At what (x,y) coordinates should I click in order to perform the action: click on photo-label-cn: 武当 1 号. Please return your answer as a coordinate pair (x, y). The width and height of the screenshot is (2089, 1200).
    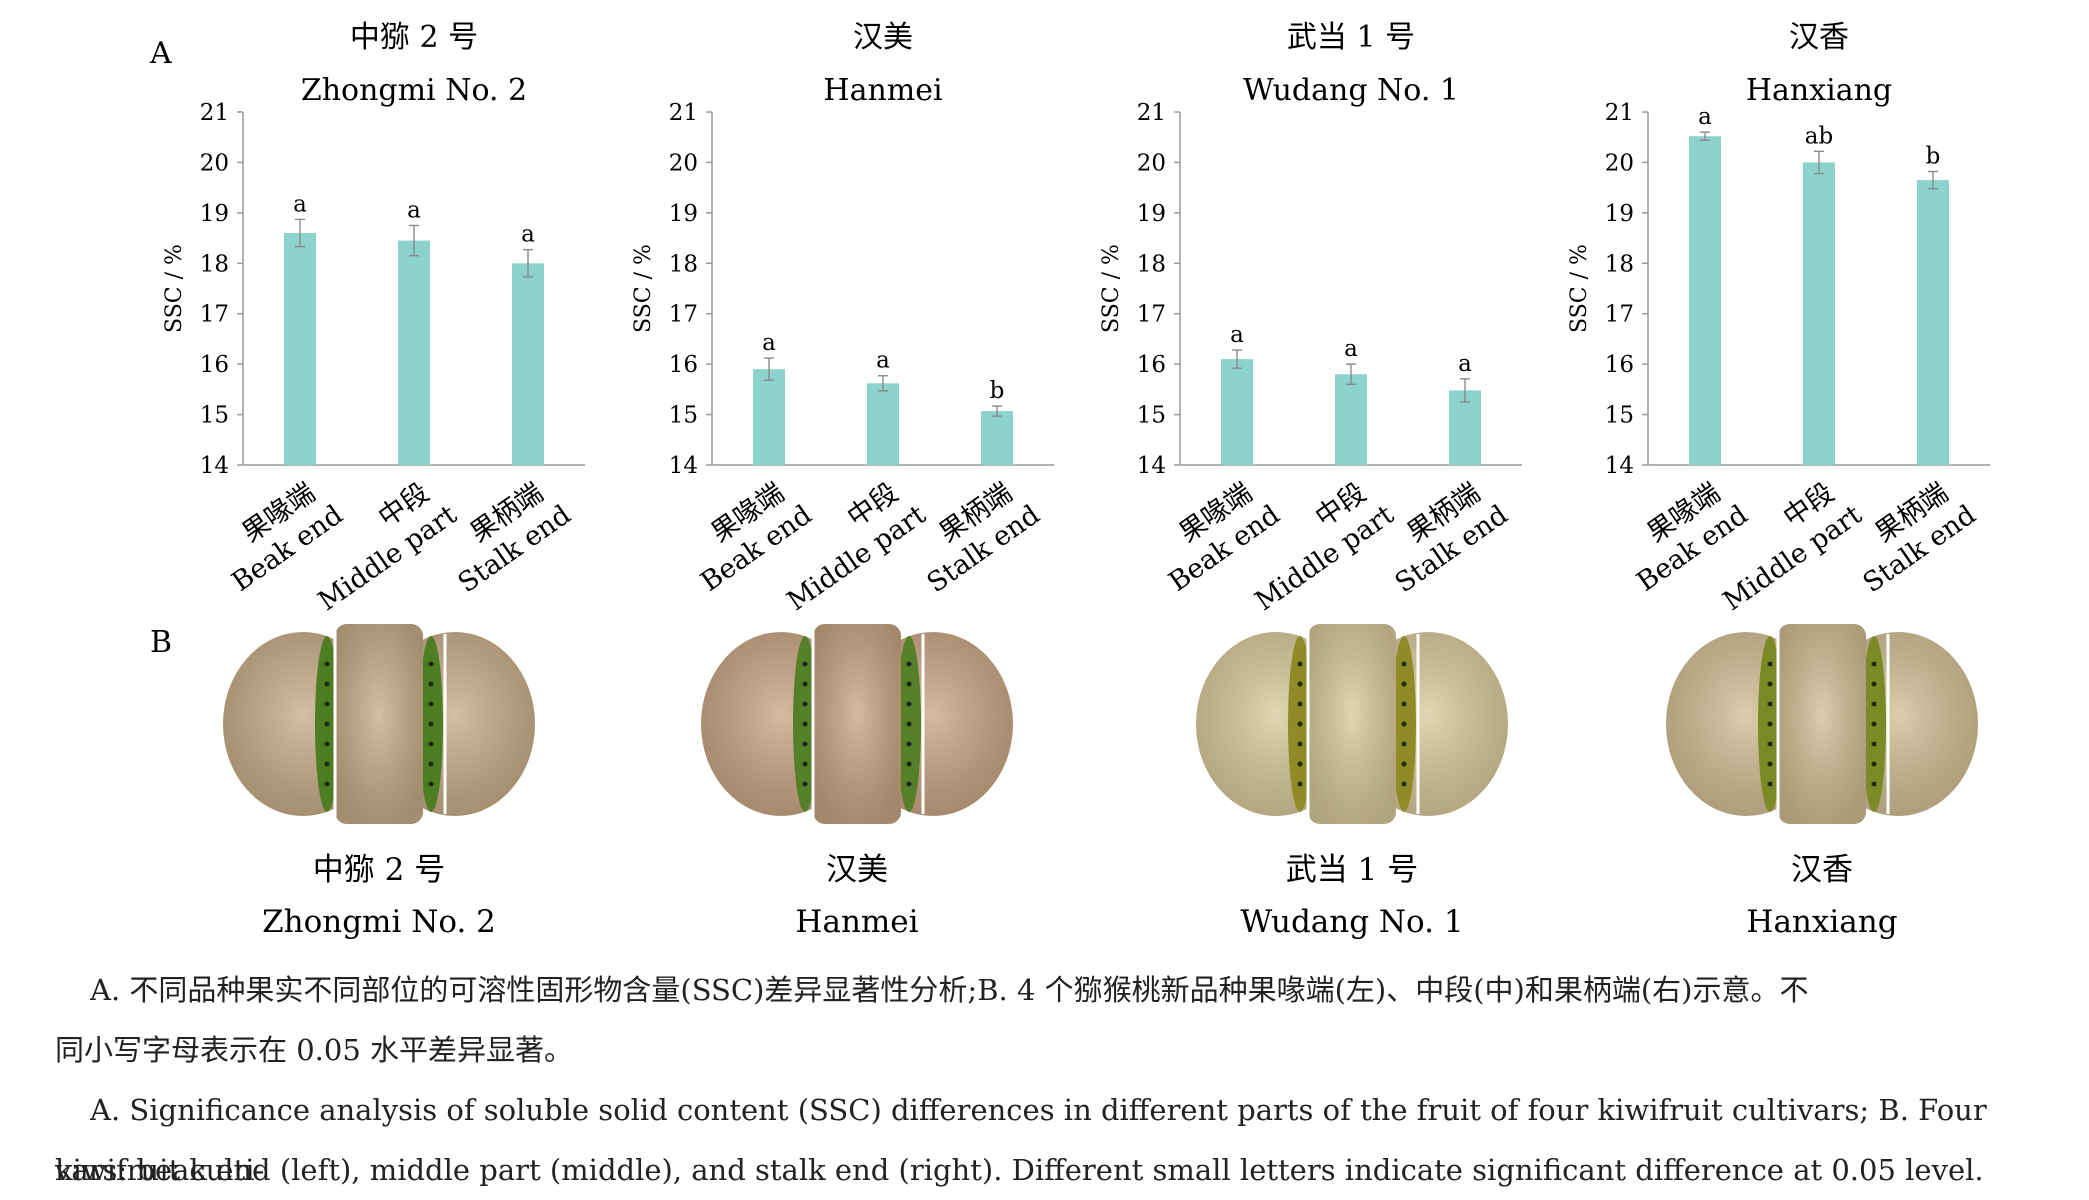
    Looking at the image, I should click on (1352, 870).